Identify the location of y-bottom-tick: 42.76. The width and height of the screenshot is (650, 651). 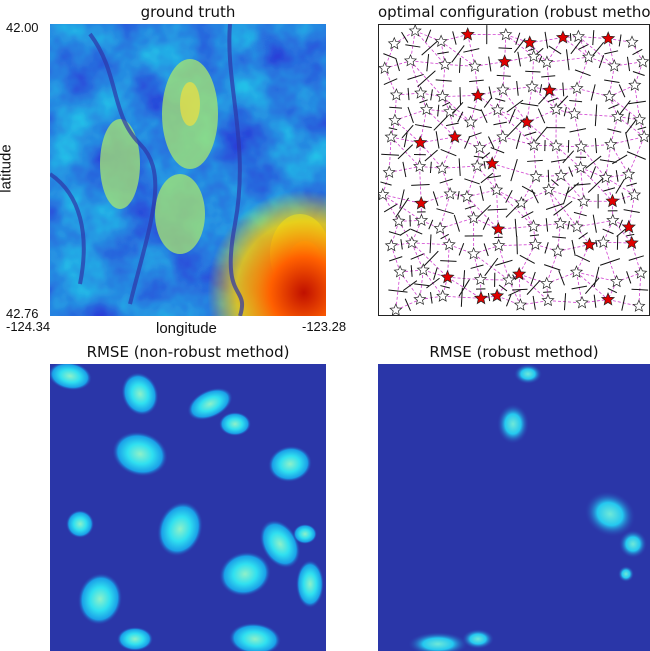
(22, 313).